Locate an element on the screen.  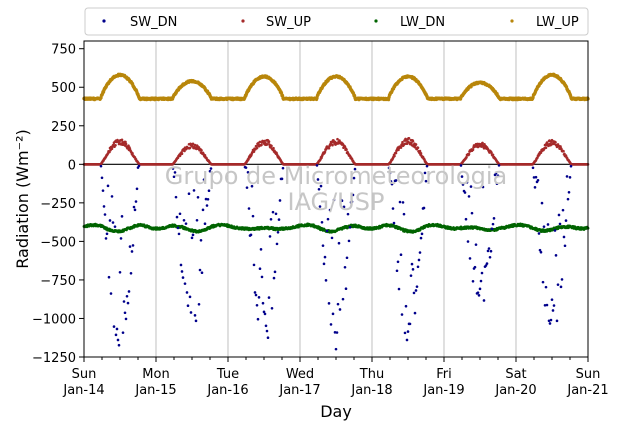
x-tick-date-1: Jan-15 is located at coordinates (155, 390).